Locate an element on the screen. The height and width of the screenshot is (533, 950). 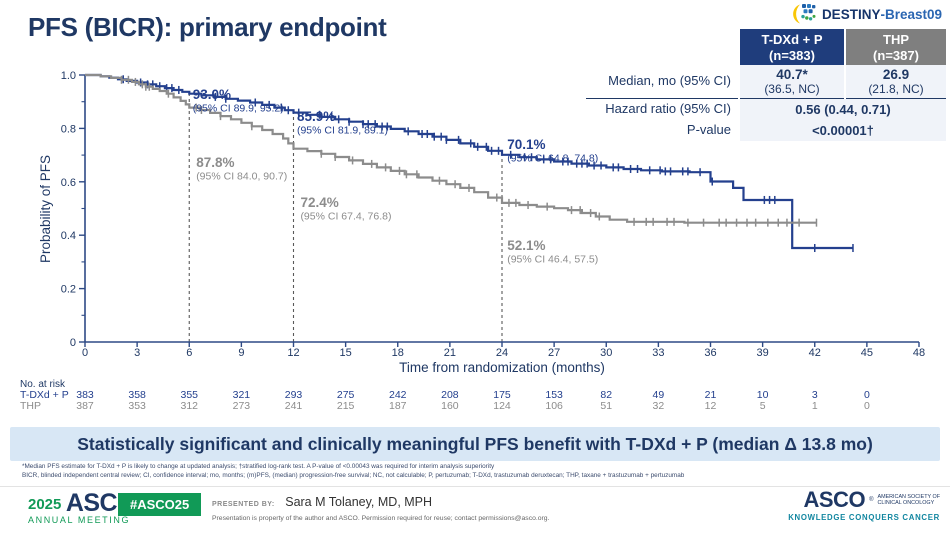
at-risk-value: 124 is located at coordinates (502, 406).